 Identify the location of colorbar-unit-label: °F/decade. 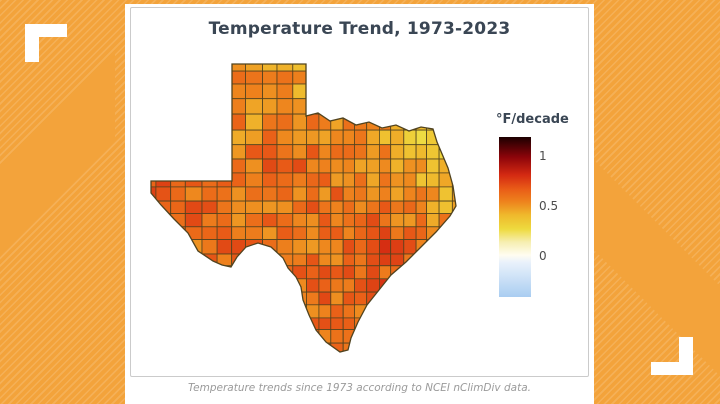
(532, 119).